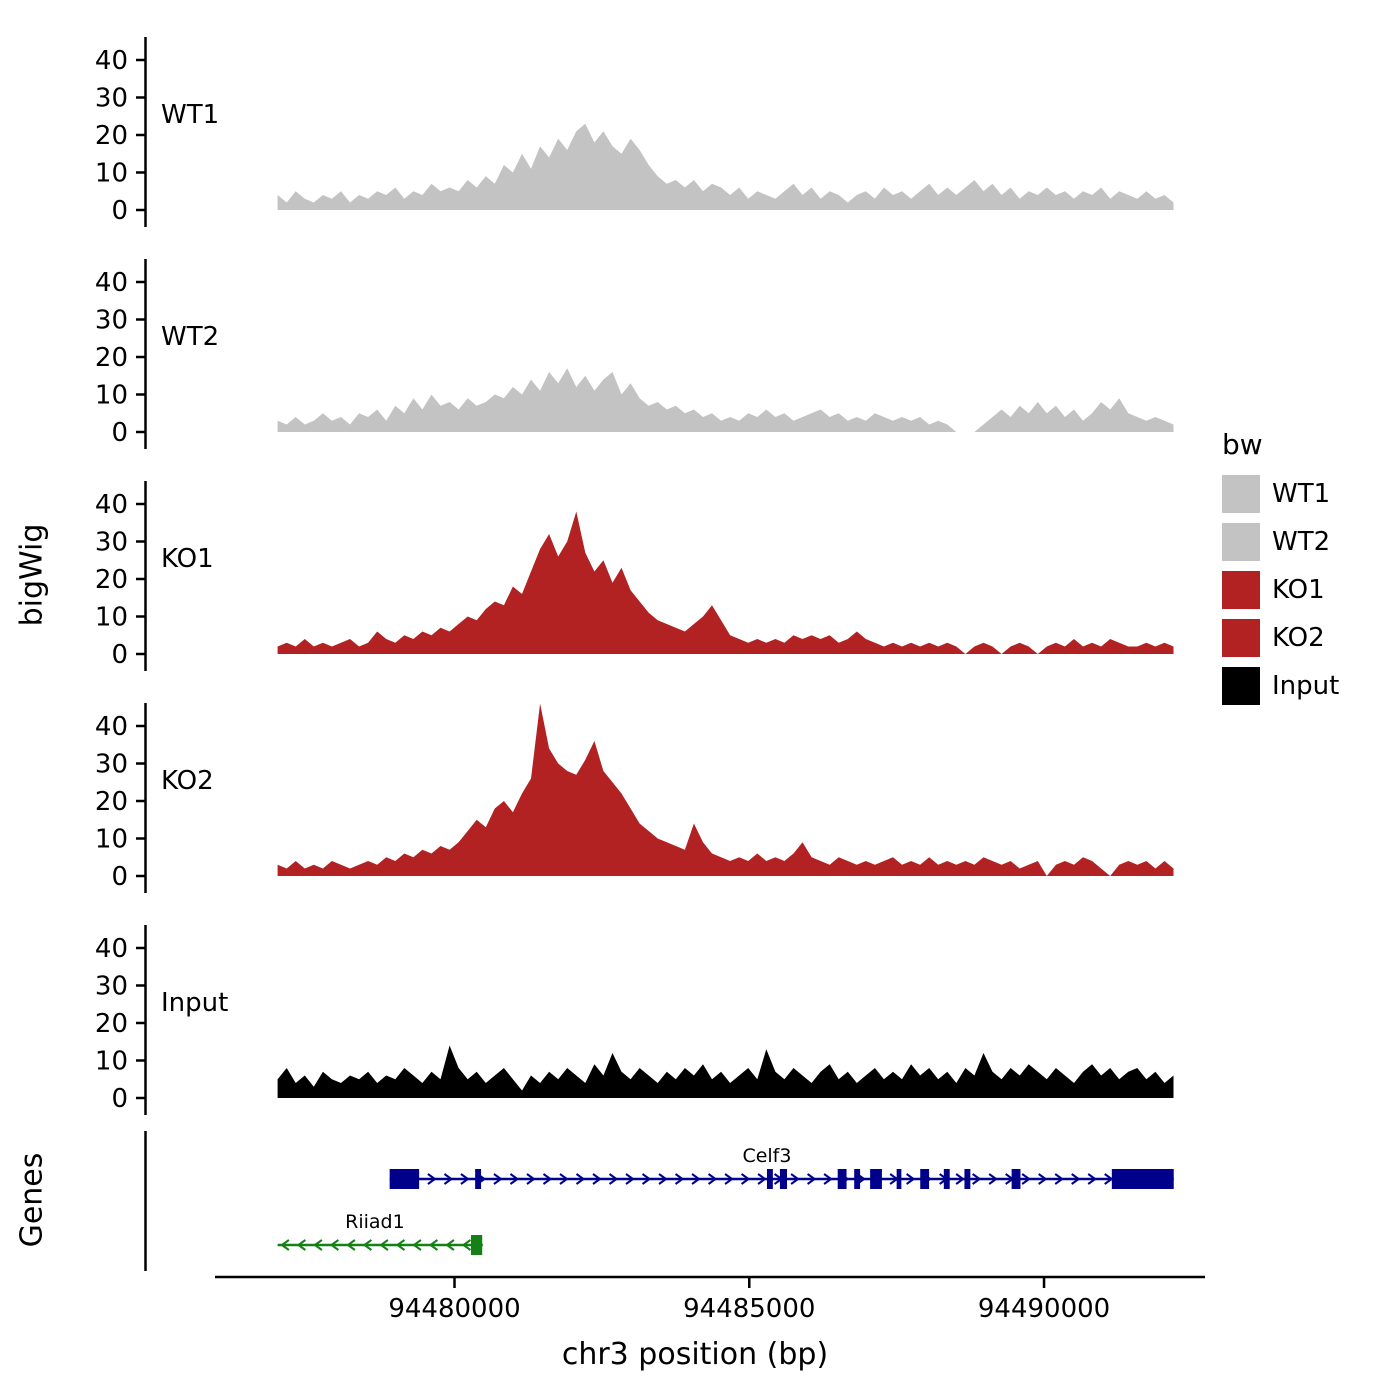 The image size is (1400, 1400). What do you see at coordinates (766, 1156) in the screenshot?
I see `gene-label-Celf3: Celf3` at bounding box center [766, 1156].